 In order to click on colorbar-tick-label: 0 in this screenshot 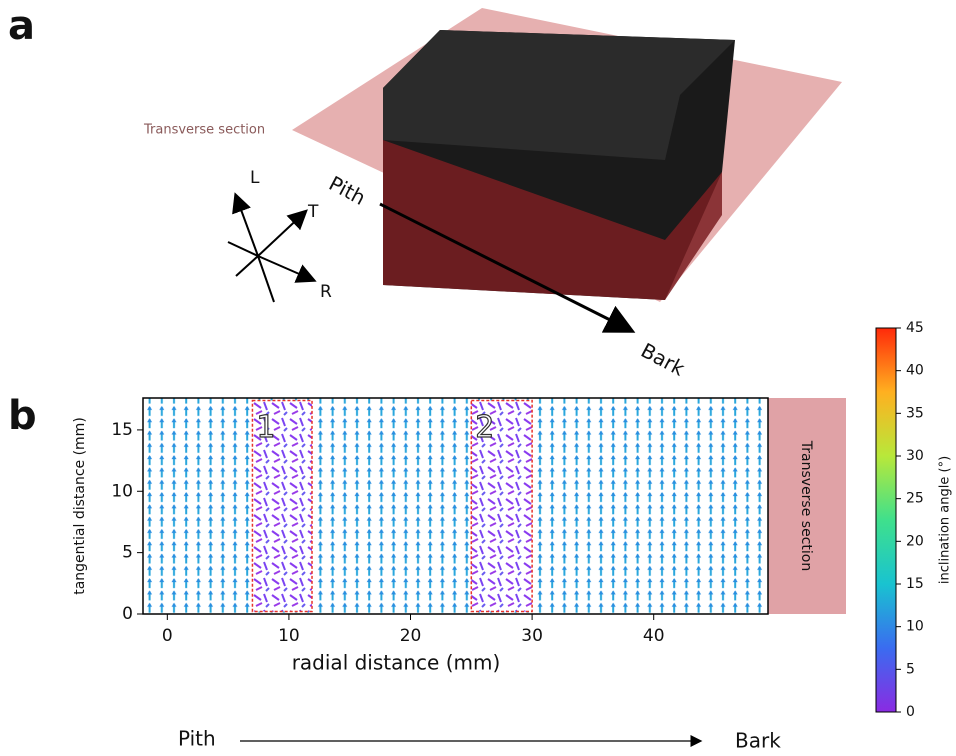, I will do `click(910, 712)`.